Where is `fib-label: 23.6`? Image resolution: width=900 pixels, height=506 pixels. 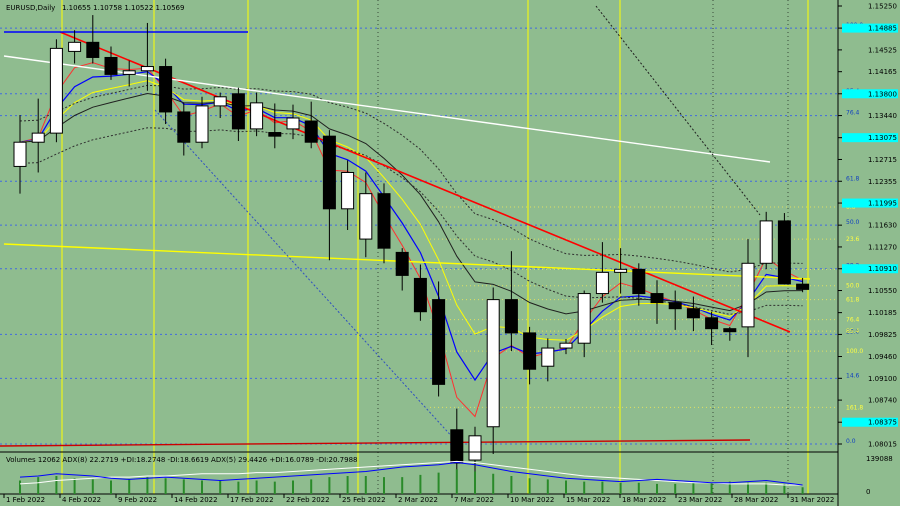
fib-label: 23.6 is located at coordinates (853, 331).